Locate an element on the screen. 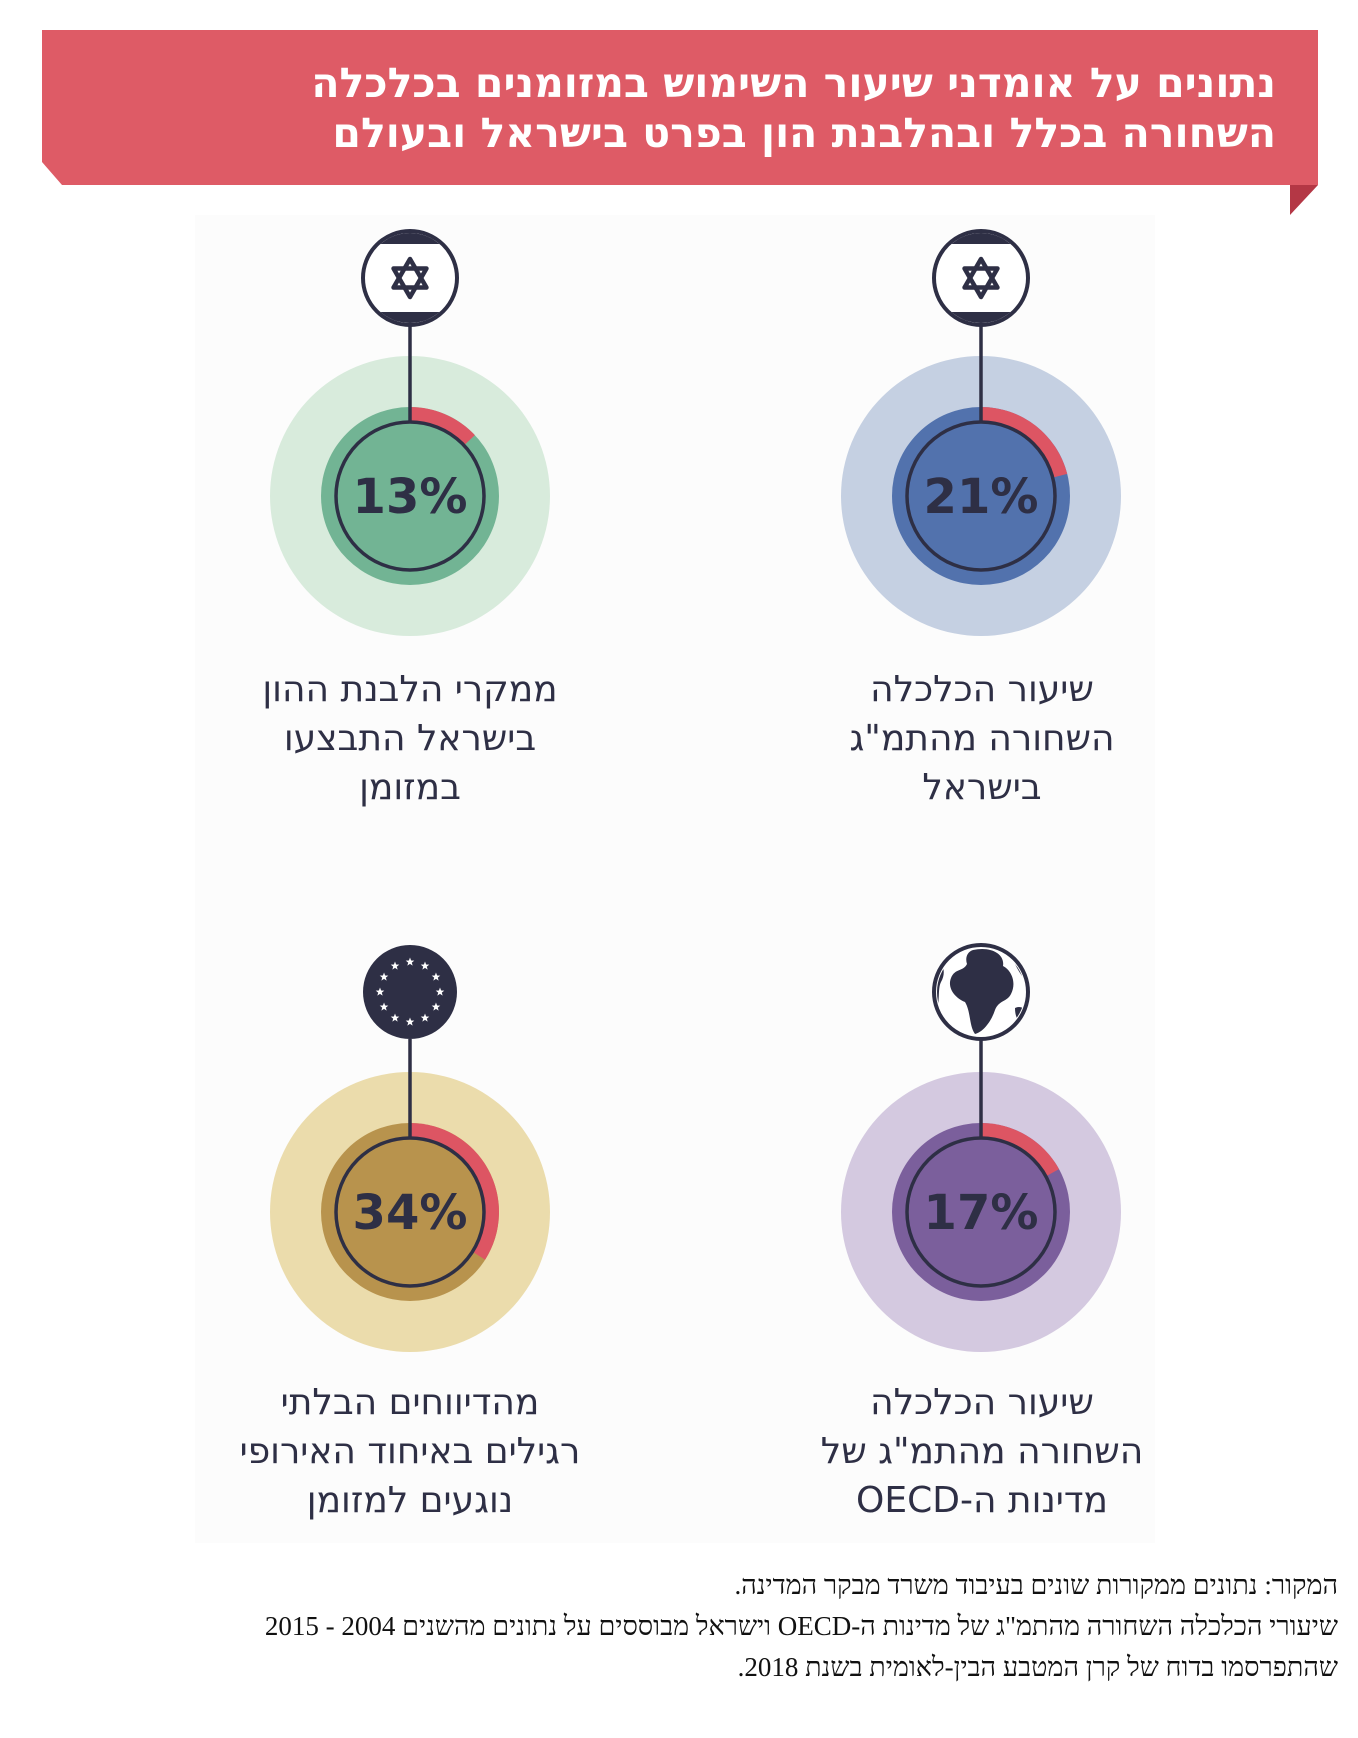  caption-line: במזומן is located at coordinates (410, 787).